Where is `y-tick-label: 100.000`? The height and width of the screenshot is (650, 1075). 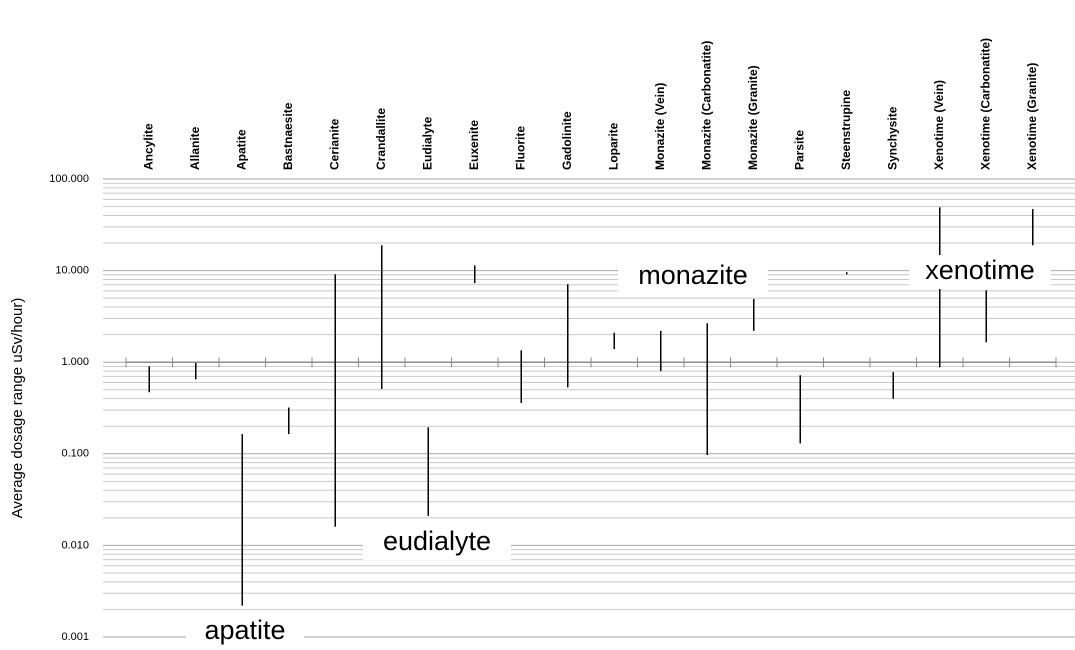
y-tick-label: 100.000 is located at coordinates (69, 179).